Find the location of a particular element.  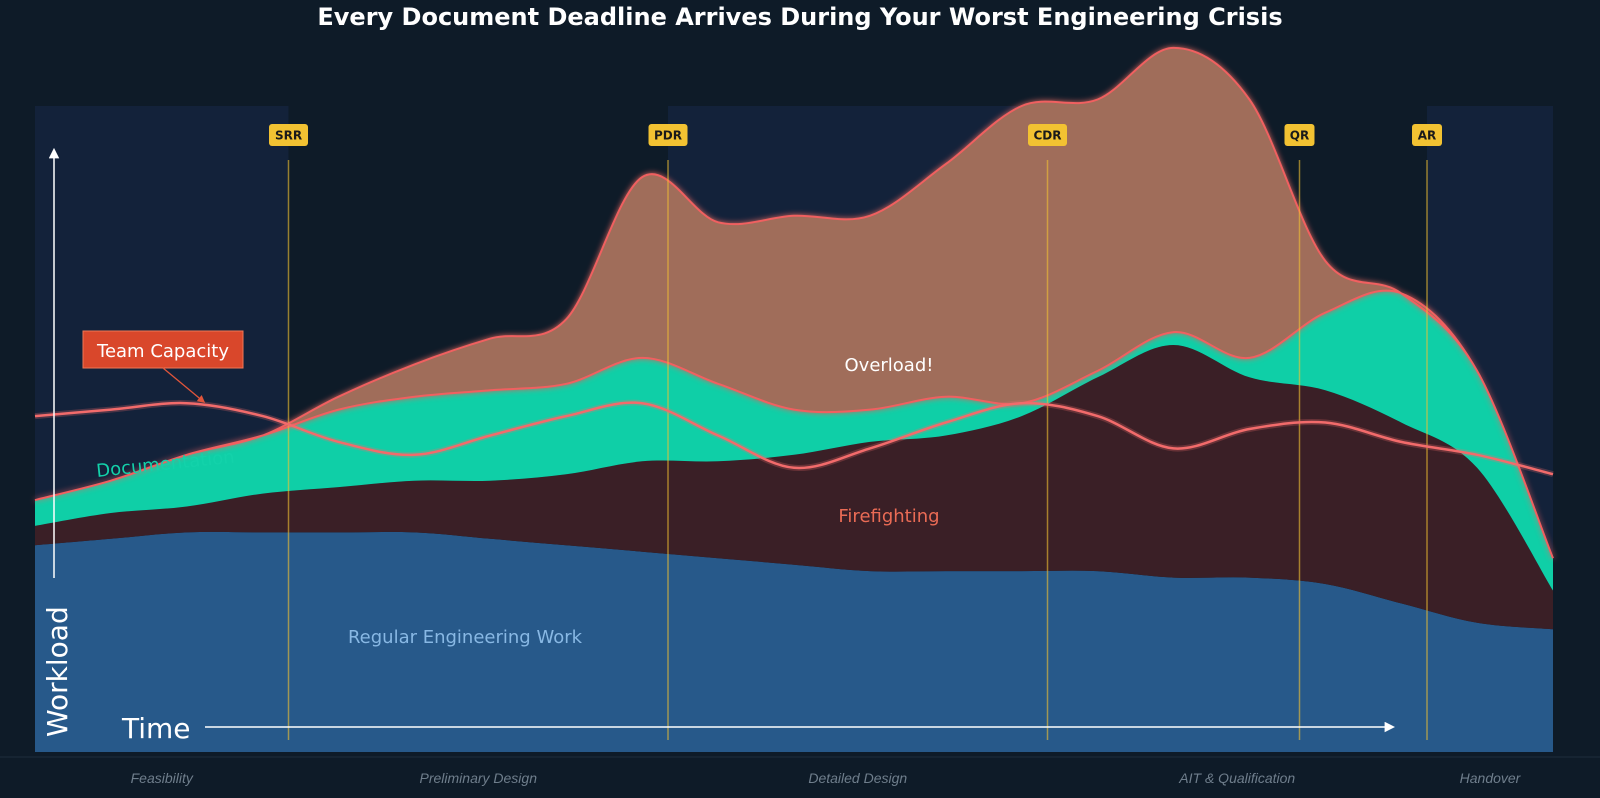

phase-label: Preliminary Design is located at coordinates (479, 778).